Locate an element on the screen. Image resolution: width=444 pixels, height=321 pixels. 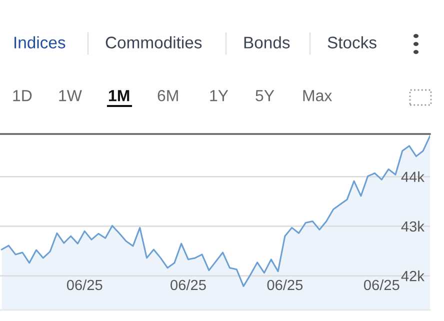
text: 1W is located at coordinates (70, 96).